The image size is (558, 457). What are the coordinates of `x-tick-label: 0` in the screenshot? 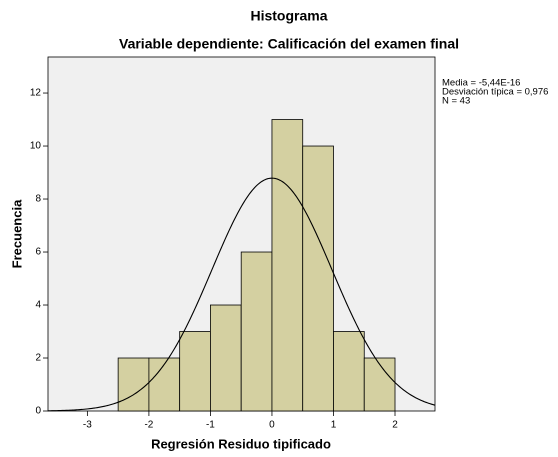 It's located at (272, 425).